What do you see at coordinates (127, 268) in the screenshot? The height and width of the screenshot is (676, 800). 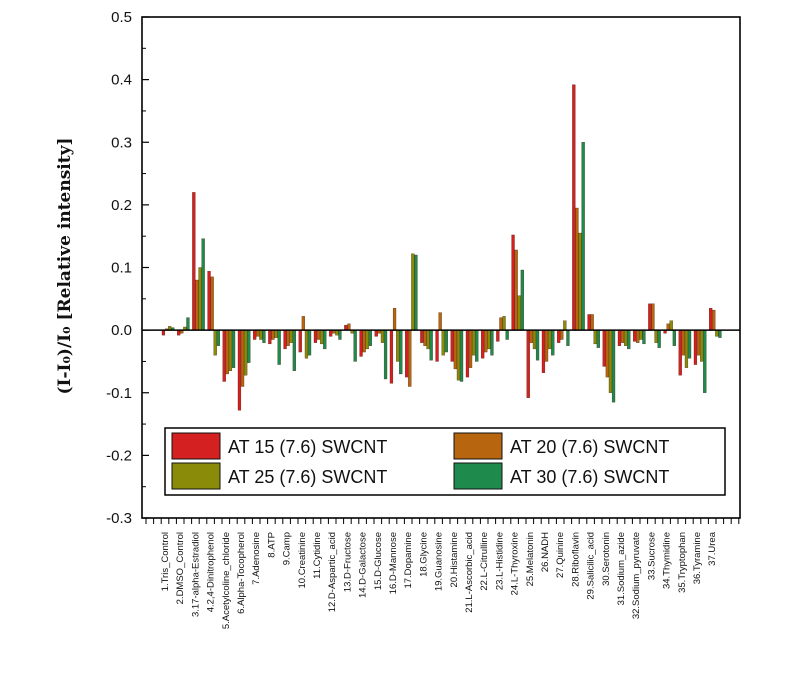 I see `y-axis: -0.3 -0.2 -0.1 0.0 0.1 0.2 0.3 0.4 0.5` at bounding box center [127, 268].